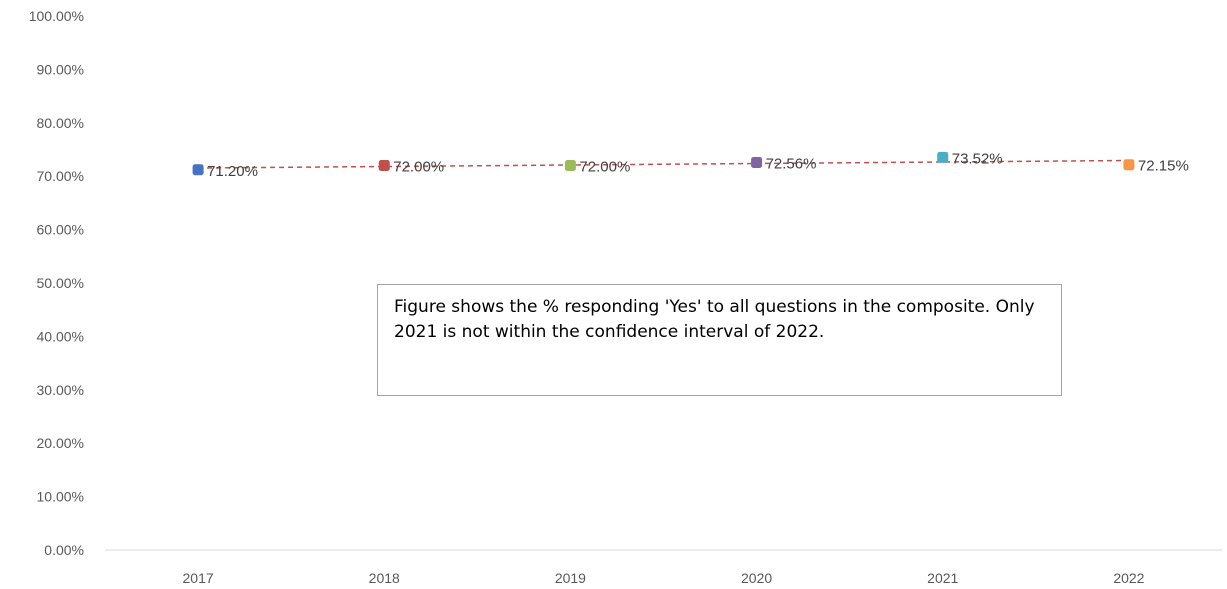 This screenshot has width=1227, height=589. What do you see at coordinates (56, 16) in the screenshot?
I see `y-tick-label: 100.00%` at bounding box center [56, 16].